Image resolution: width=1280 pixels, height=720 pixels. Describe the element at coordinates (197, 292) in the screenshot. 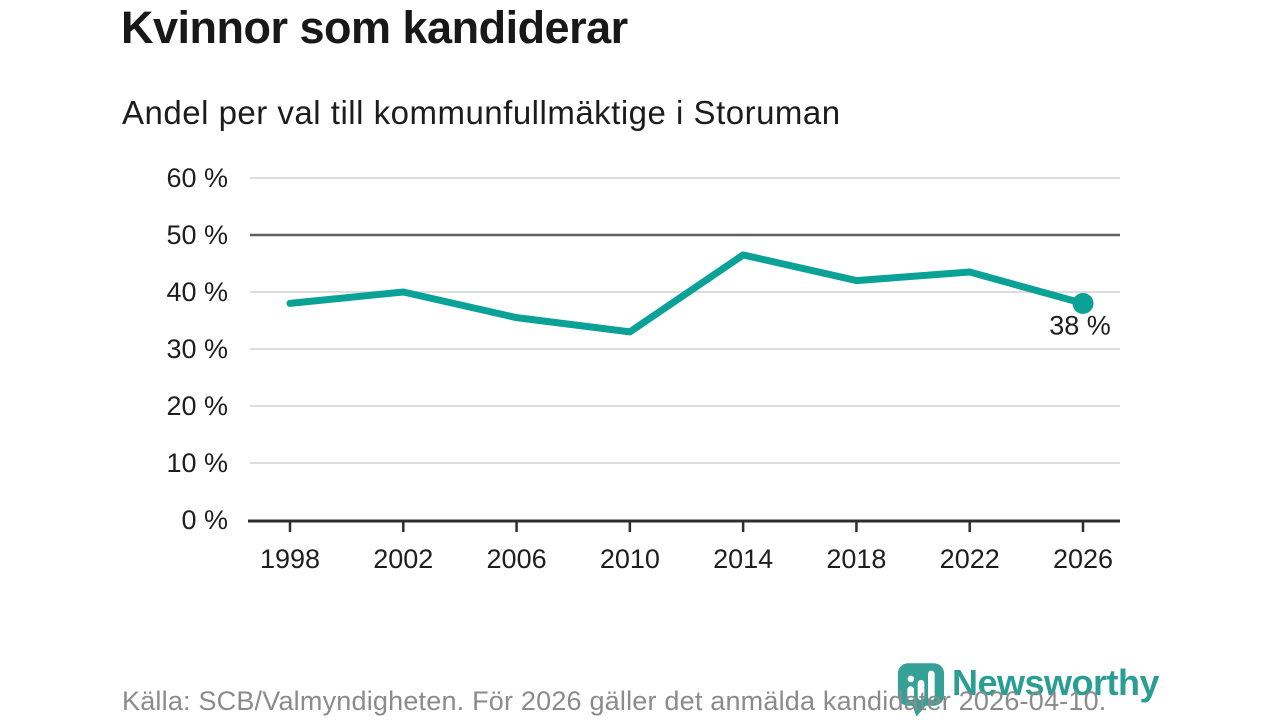

I see `y-axis-tick-label: 40 %` at that location.